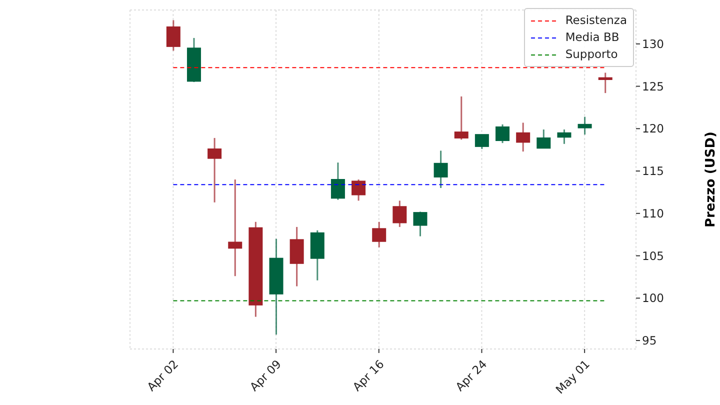  Describe the element at coordinates (265, 375) in the screenshot. I see `x-tick-label: Apr 09` at that location.